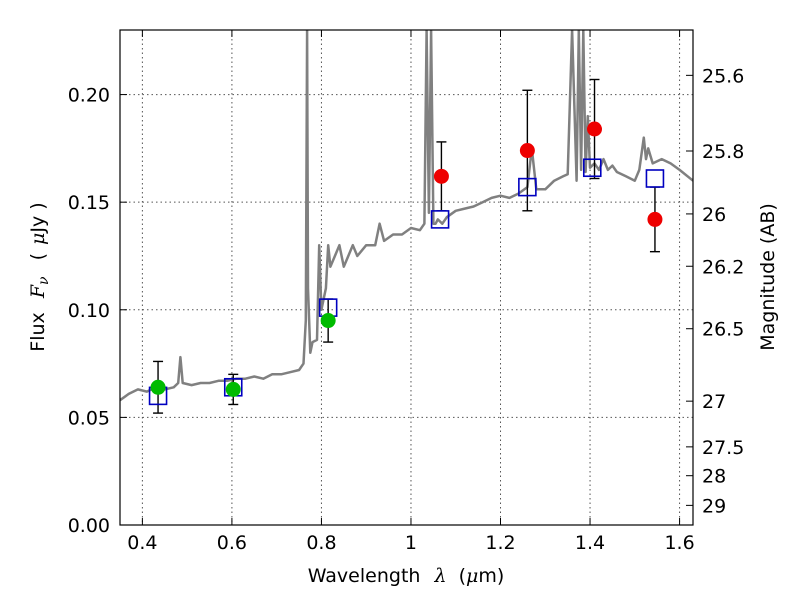 The height and width of the screenshot is (600, 800). What do you see at coordinates (38, 256) in the screenshot?
I see `y-axis-label-unit-prefix: (` at bounding box center [38, 256].